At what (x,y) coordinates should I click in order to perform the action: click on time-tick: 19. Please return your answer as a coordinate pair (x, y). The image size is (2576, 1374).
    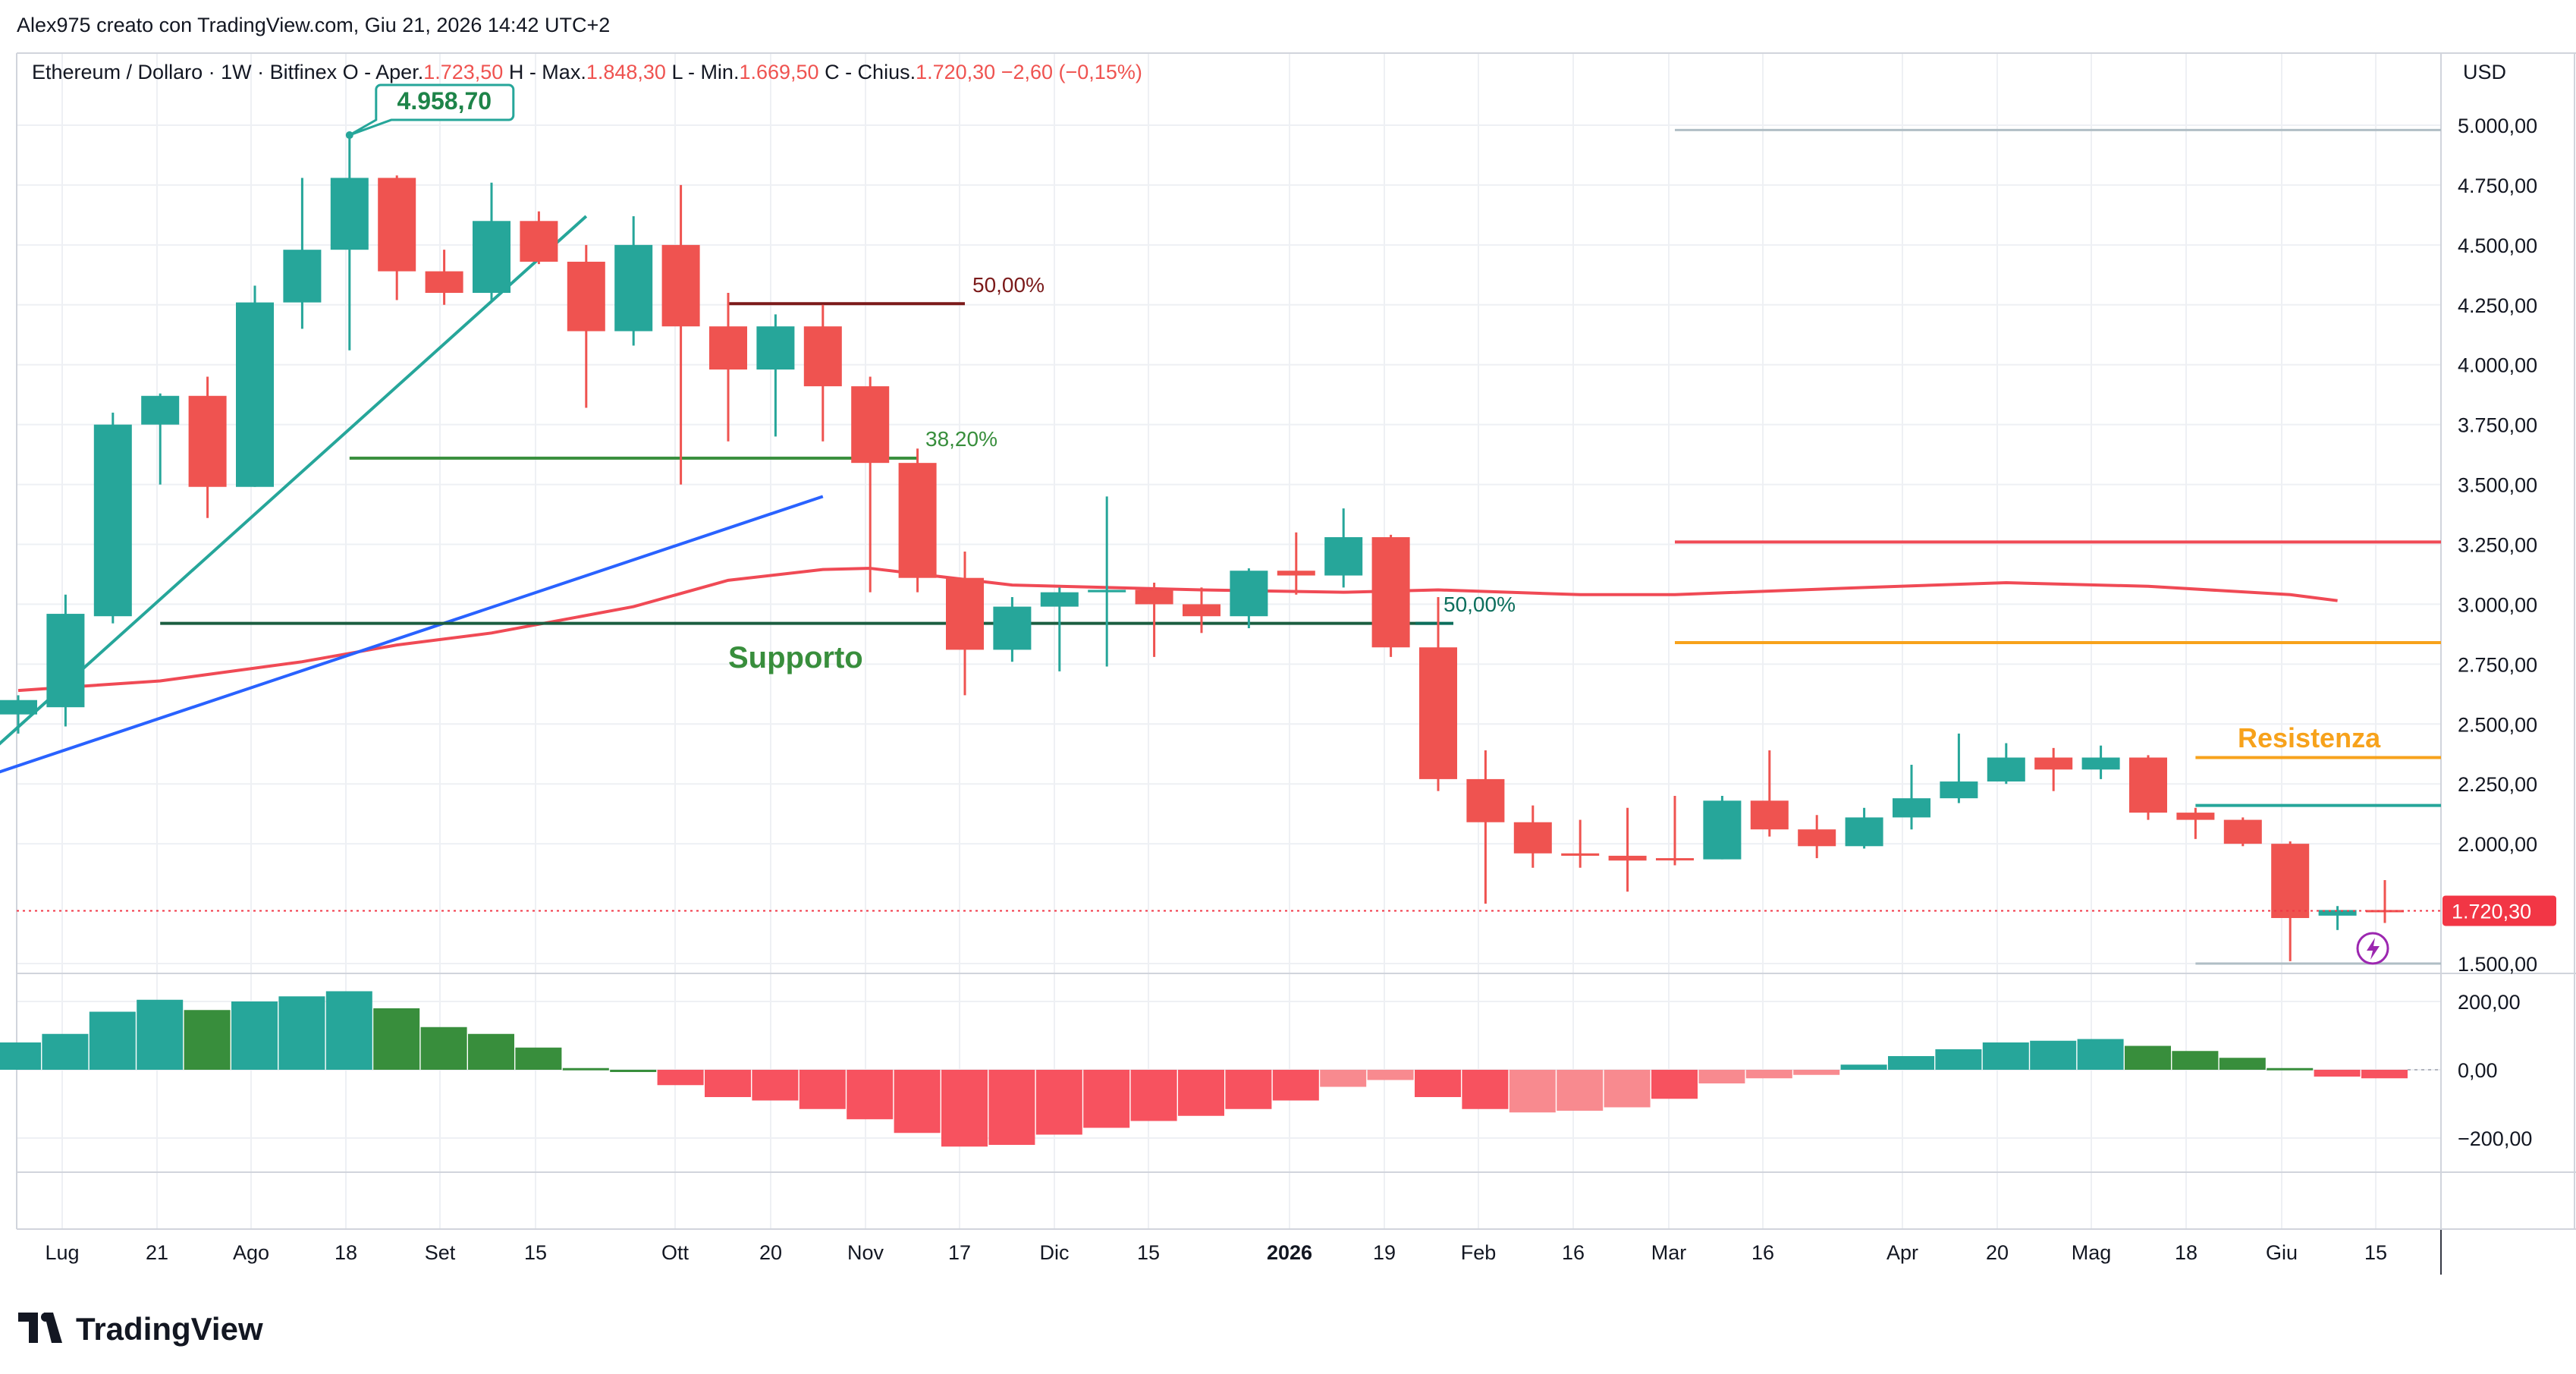
    Looking at the image, I should click on (1384, 1253).